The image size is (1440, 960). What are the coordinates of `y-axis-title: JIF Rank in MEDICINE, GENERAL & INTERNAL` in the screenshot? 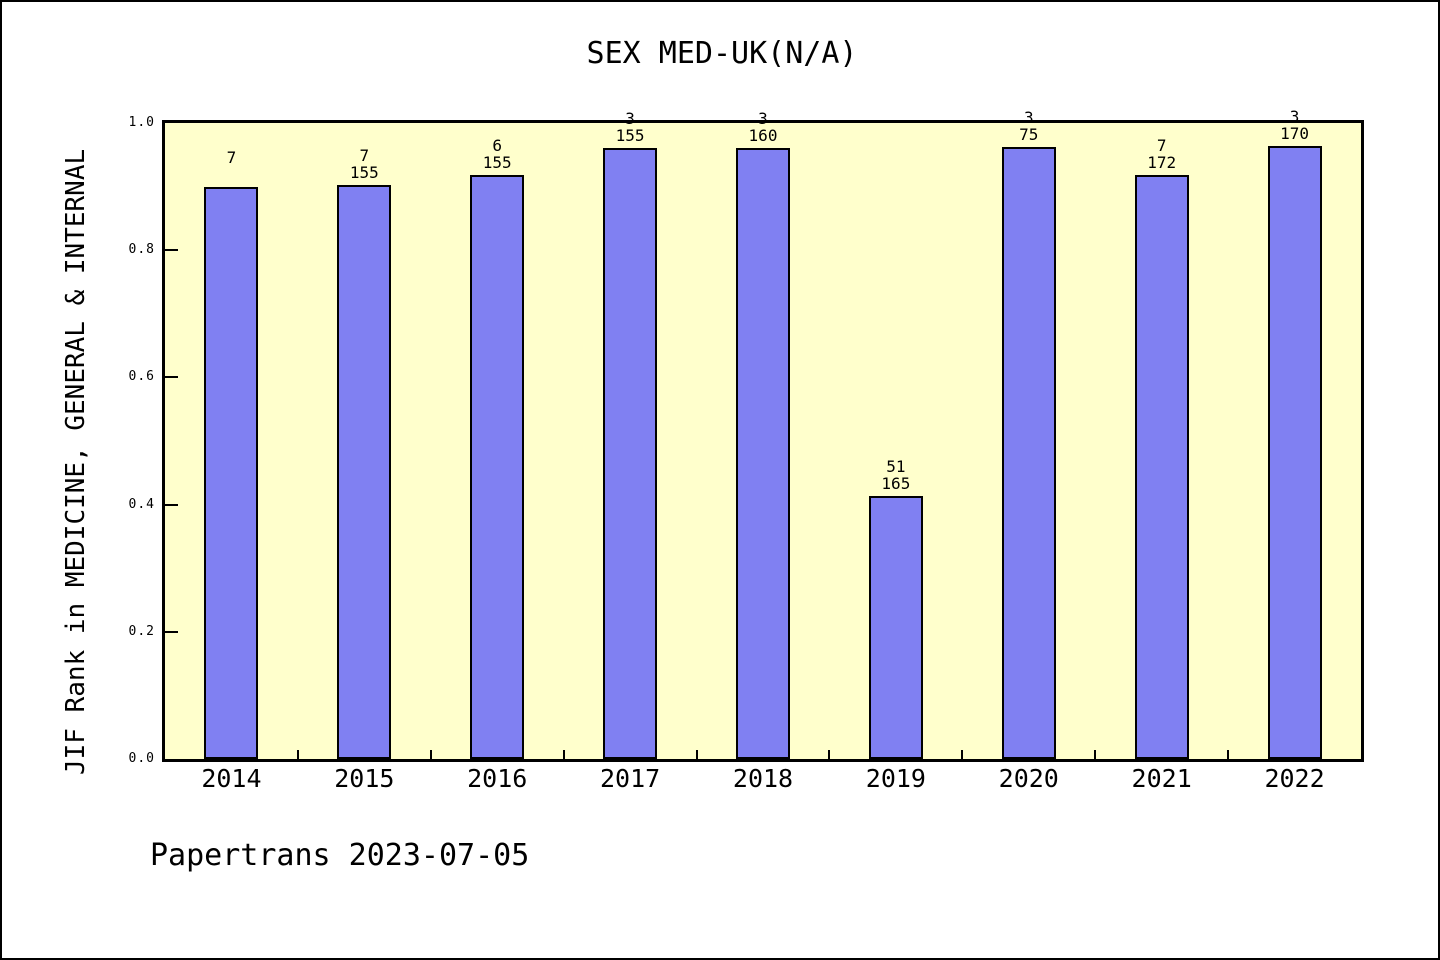 It's located at (76, 462).